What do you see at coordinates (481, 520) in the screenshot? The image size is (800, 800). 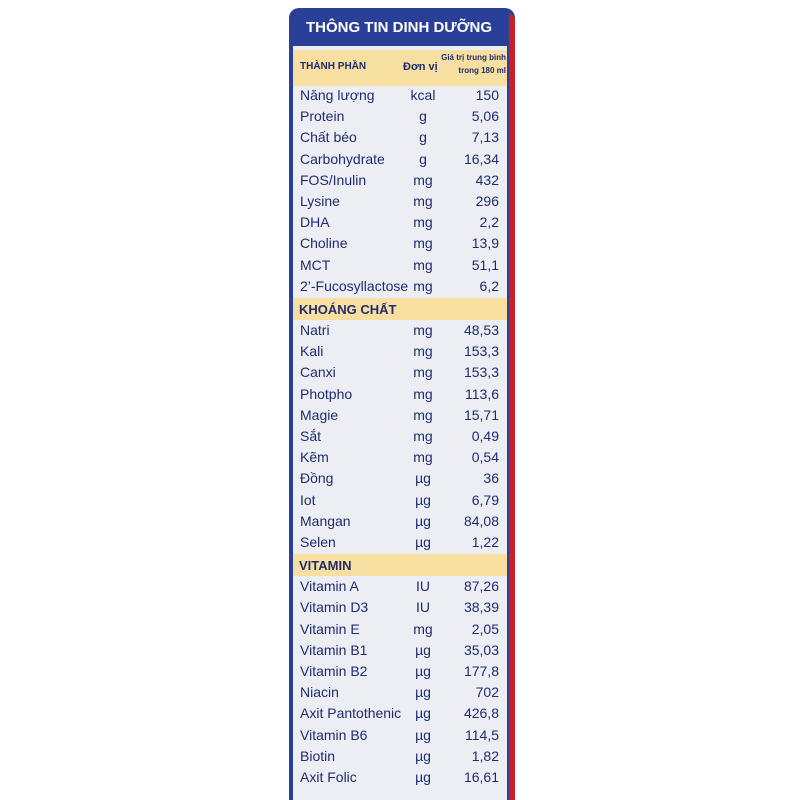 I see `value: 84,08` at bounding box center [481, 520].